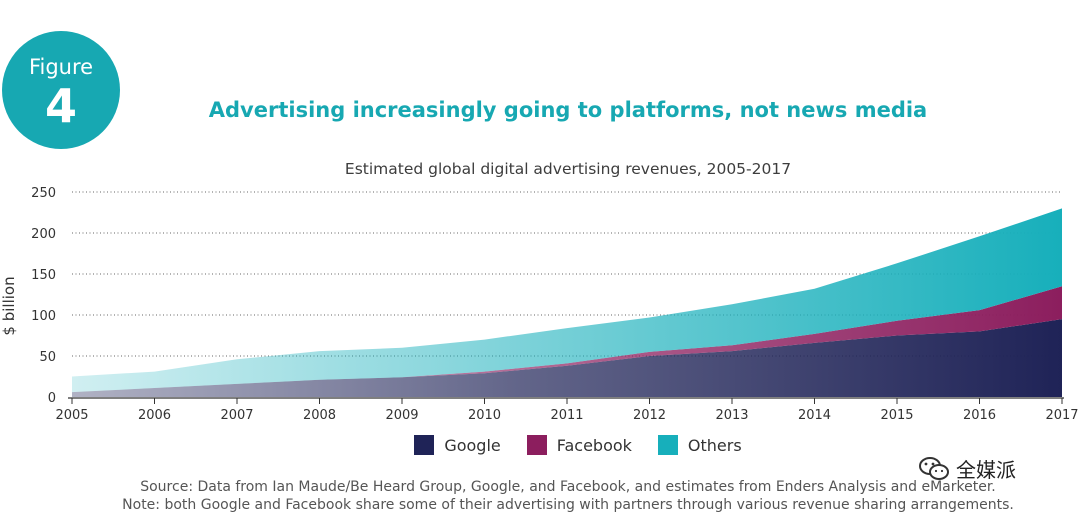 The image size is (1080, 518). What do you see at coordinates (896, 415) in the screenshot?
I see `x-tick-label: 2015` at bounding box center [896, 415].